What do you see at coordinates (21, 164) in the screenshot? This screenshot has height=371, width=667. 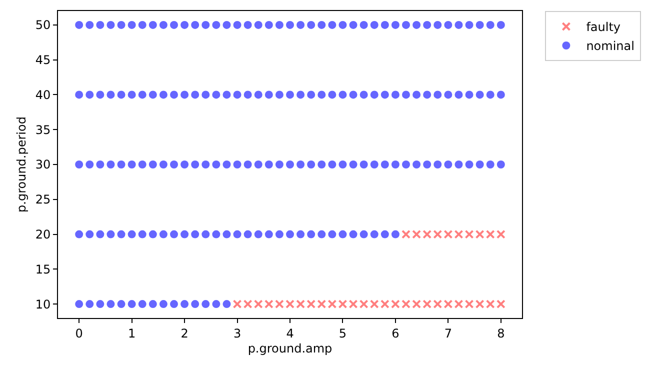 I see `y-axis-title: p.ground.period` at bounding box center [21, 164].